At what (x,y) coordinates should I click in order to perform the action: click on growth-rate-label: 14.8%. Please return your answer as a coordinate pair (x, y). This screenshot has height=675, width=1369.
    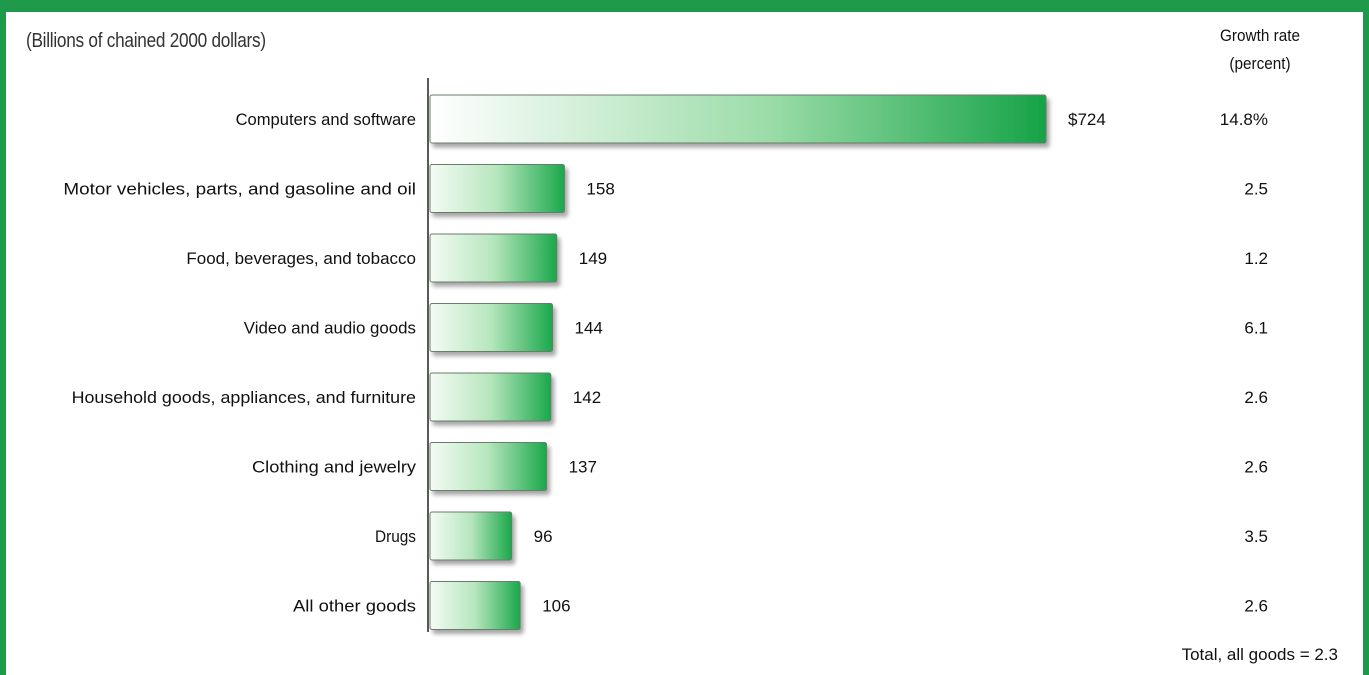
    Looking at the image, I should click on (1244, 119).